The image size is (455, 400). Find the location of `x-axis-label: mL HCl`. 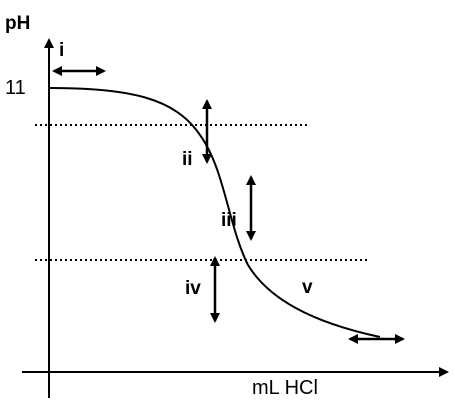

x-axis-label: mL HCl is located at coordinates (285, 388).